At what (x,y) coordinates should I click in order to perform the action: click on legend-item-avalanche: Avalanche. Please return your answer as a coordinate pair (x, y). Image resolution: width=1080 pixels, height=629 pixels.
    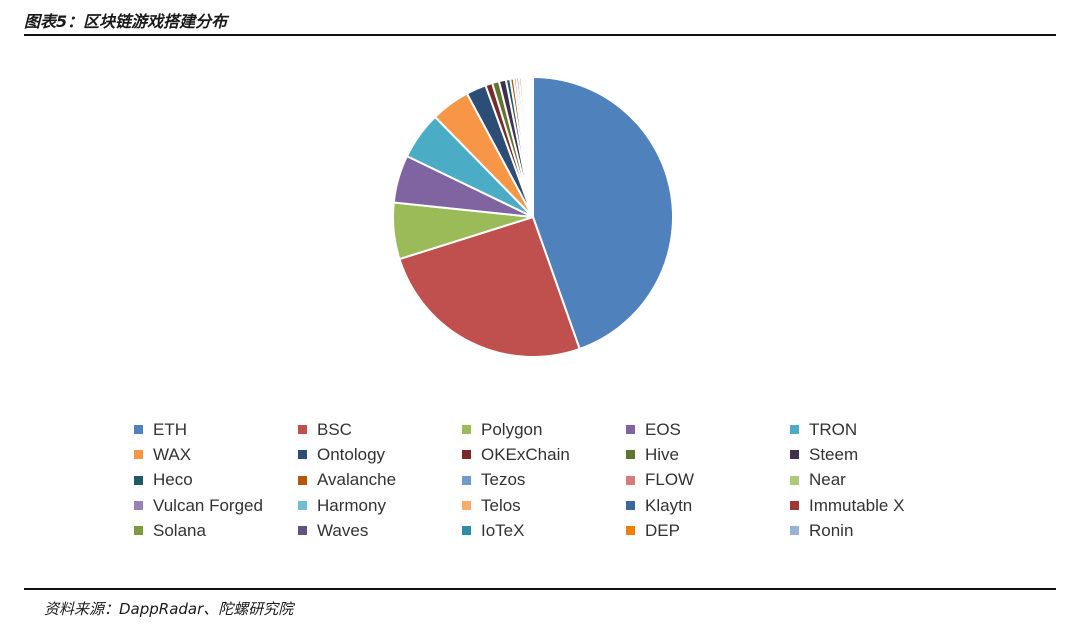
    Looking at the image, I should click on (380, 480).